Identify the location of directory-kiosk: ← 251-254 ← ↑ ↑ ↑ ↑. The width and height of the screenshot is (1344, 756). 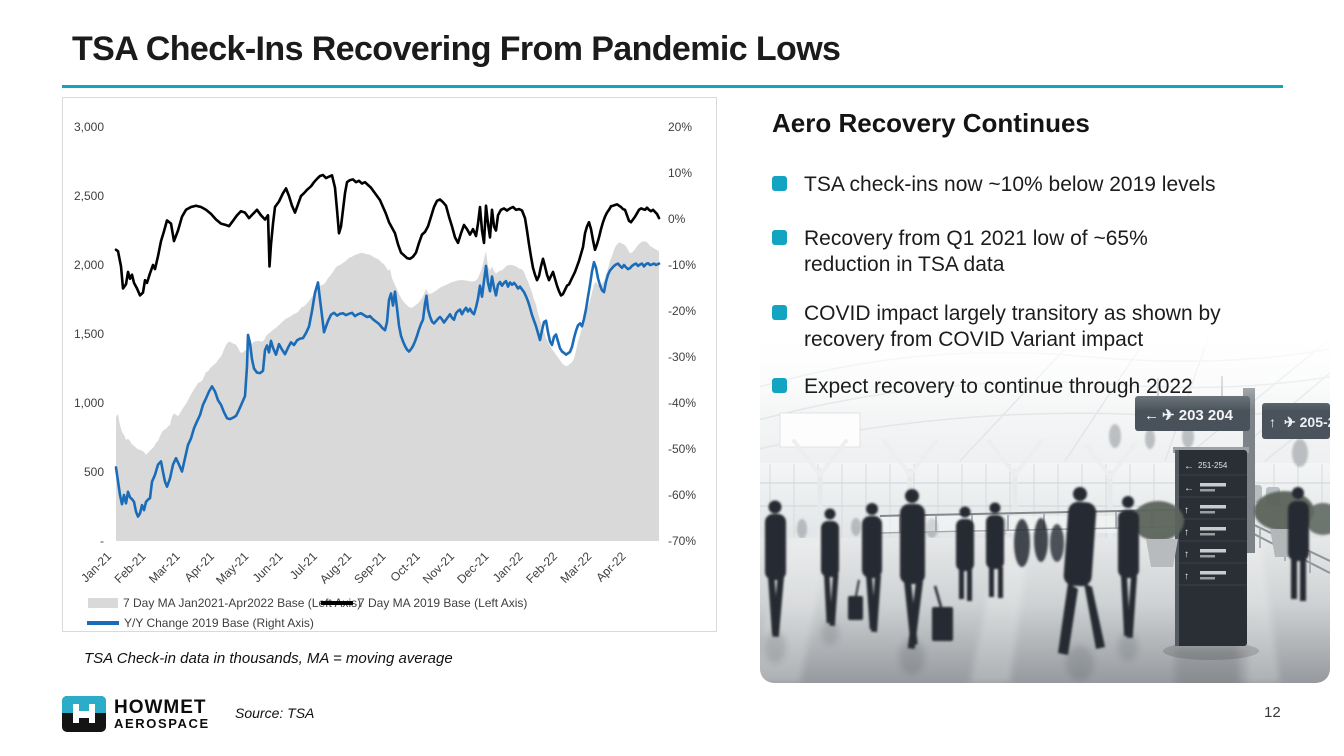
(1211, 565).